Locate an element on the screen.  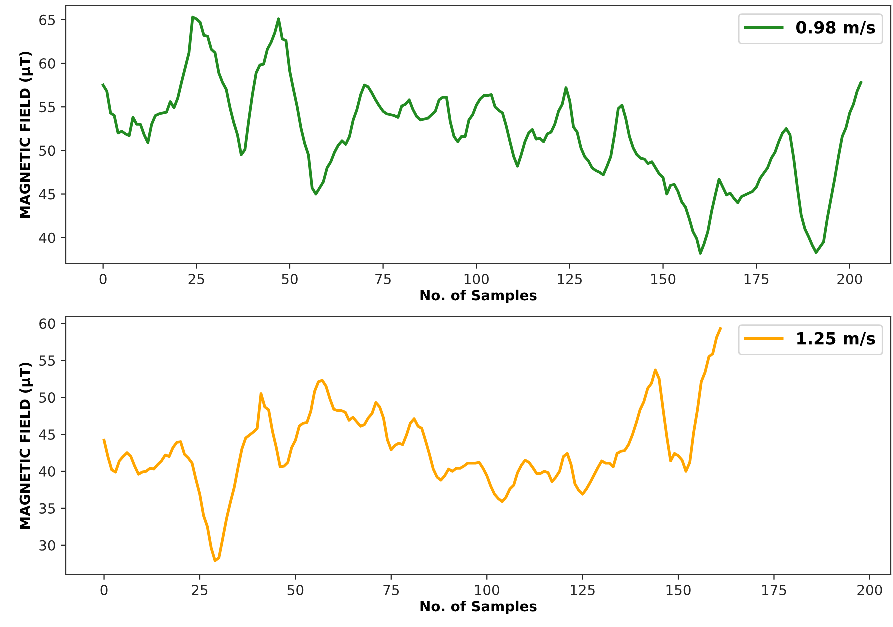
legend-label: 0.98 m/s is located at coordinates (836, 28).